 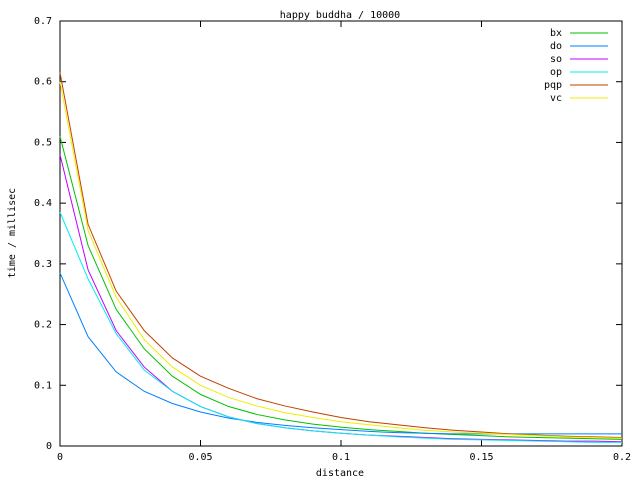 What do you see at coordinates (43, 82) in the screenshot?
I see `y-tick-label: 0.6` at bounding box center [43, 82].